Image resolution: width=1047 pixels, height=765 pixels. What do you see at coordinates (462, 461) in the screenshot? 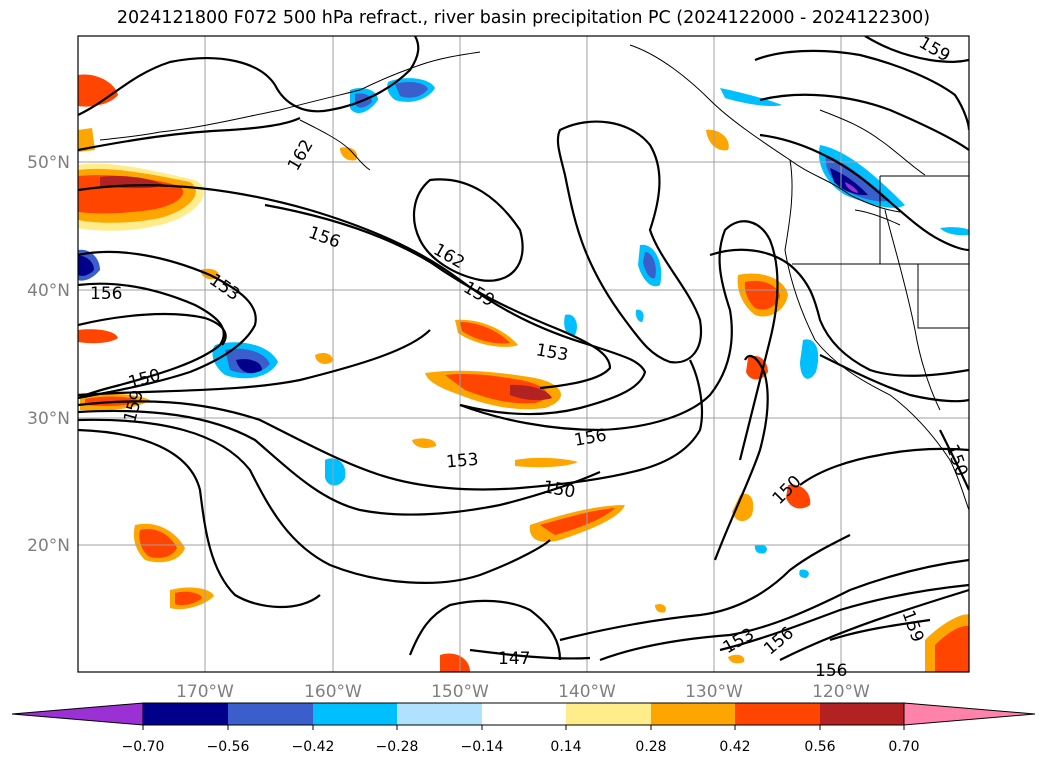
I see `contour-label: 153` at bounding box center [462, 461].